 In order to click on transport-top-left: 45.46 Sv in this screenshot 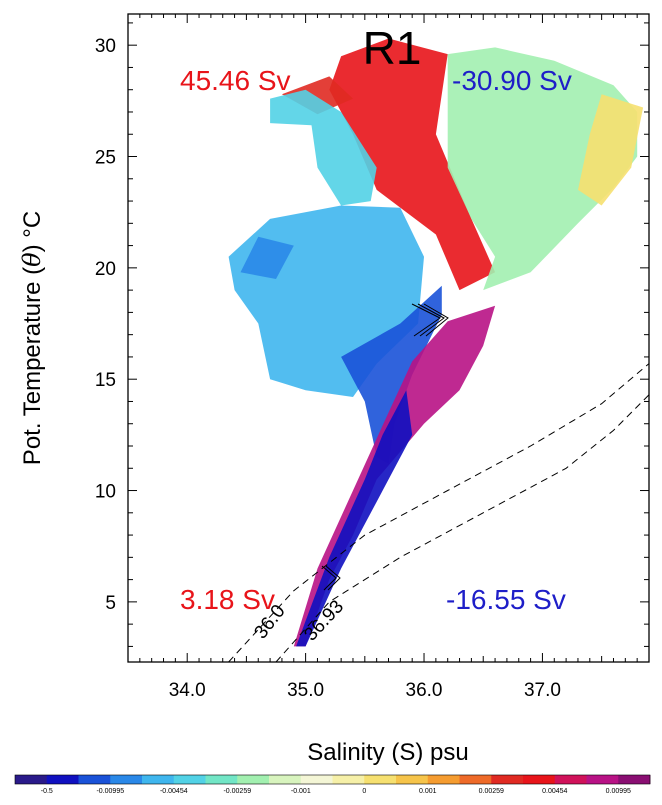, I will do `click(235, 80)`.